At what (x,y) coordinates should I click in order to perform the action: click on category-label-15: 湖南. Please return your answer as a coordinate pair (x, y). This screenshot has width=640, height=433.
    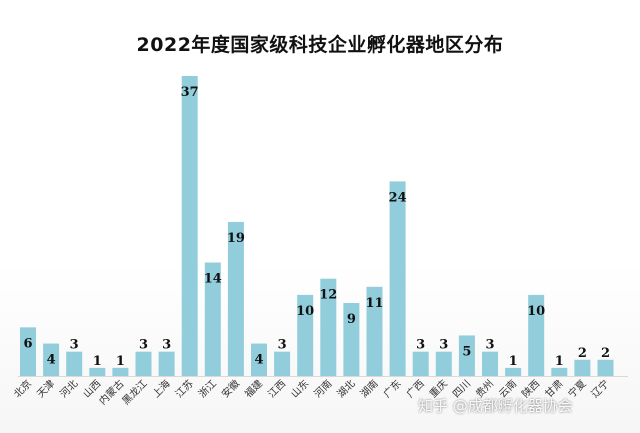
    Looking at the image, I should click on (368, 388).